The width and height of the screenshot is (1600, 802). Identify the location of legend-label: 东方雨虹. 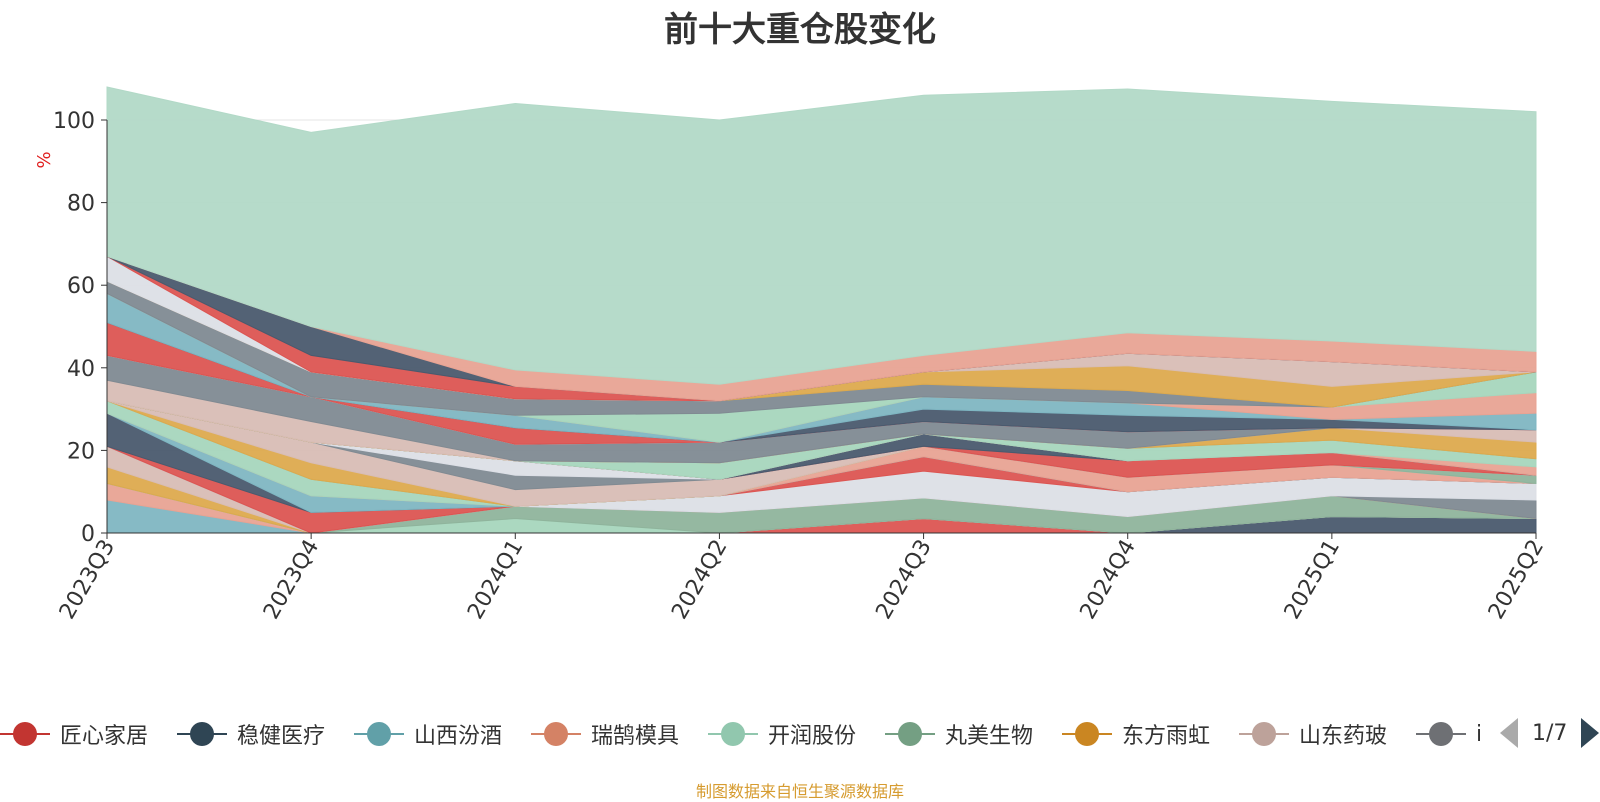
(1166, 736).